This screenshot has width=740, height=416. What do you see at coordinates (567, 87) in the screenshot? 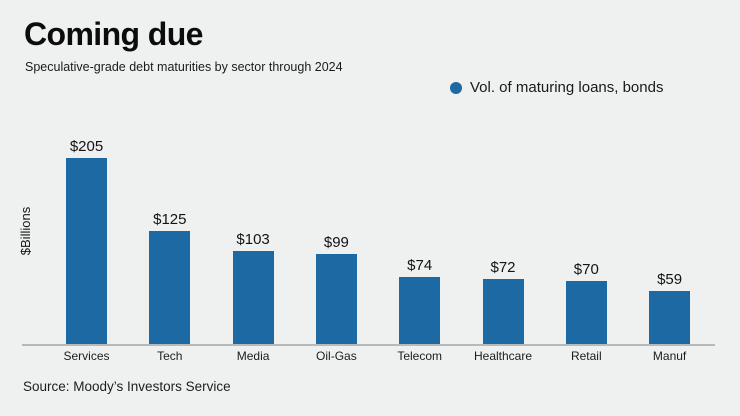
I see `legend-label: Vol. of maturing loans, bonds` at bounding box center [567, 87].